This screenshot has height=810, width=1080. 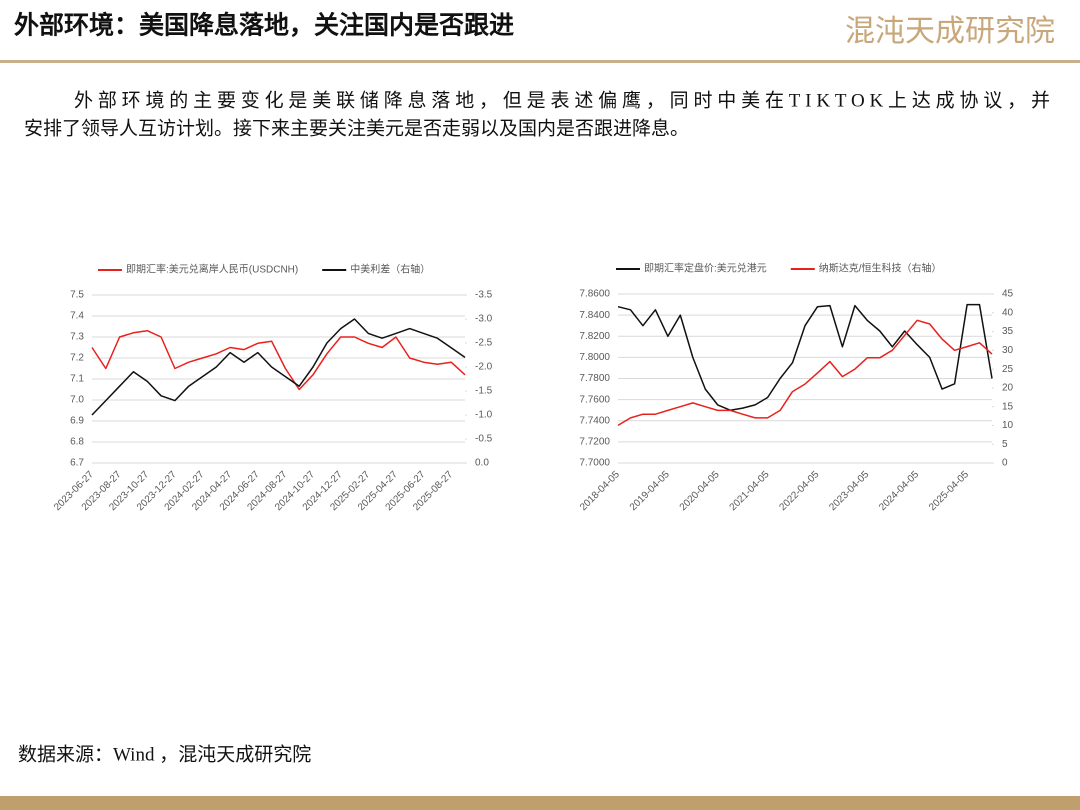 What do you see at coordinates (594, 420) in the screenshot?
I see `y-tick-label: 7.7400` at bounding box center [594, 420].